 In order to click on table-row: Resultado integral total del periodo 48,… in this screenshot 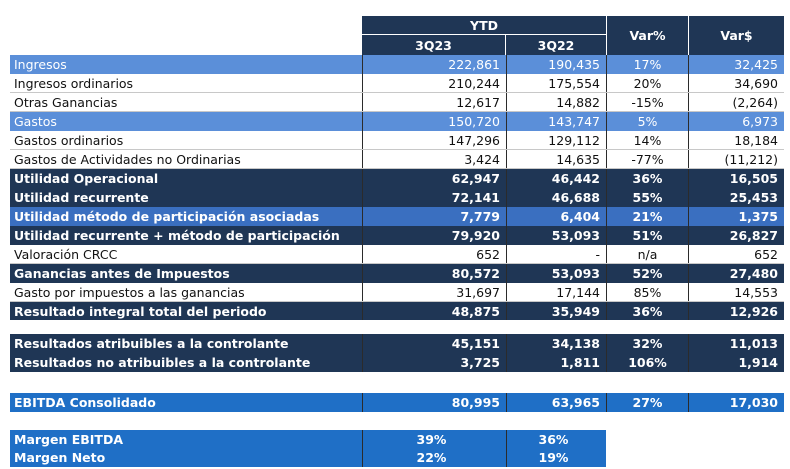, I will do `click(397, 311)`.